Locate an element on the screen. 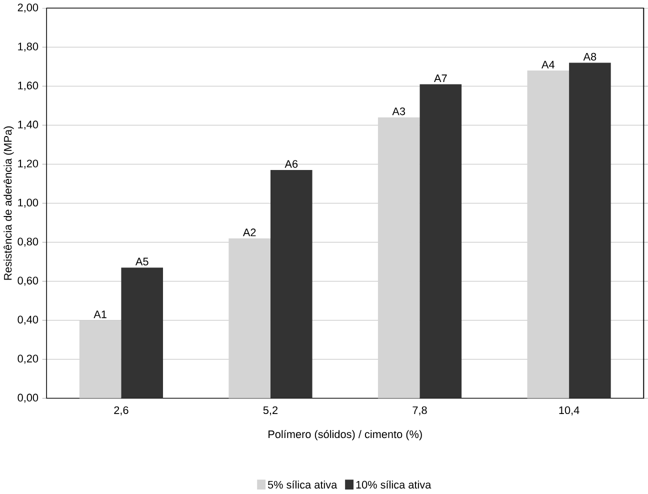 The height and width of the screenshot is (494, 648). annotation: A2 is located at coordinates (249, 232).